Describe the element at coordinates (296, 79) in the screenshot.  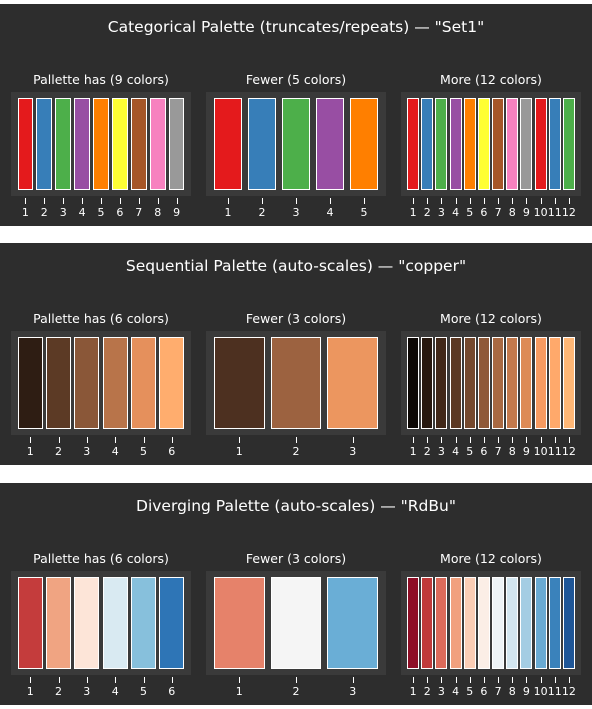
I see `panel-title: Fewer (5 colors)` at that location.